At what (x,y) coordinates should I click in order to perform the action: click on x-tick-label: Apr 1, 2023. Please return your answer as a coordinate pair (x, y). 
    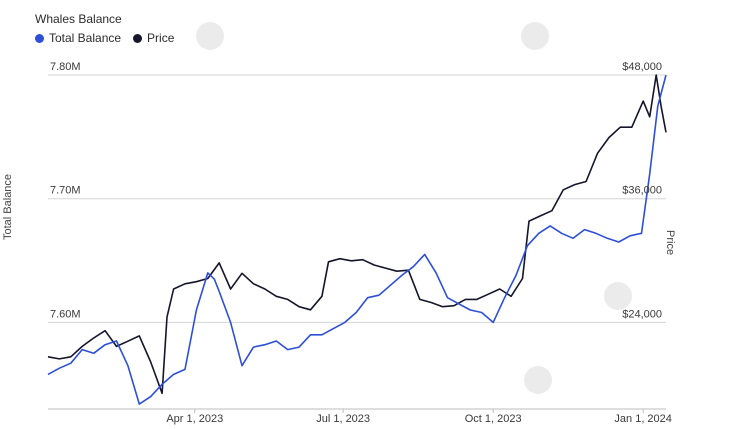
    Looking at the image, I should click on (194, 419).